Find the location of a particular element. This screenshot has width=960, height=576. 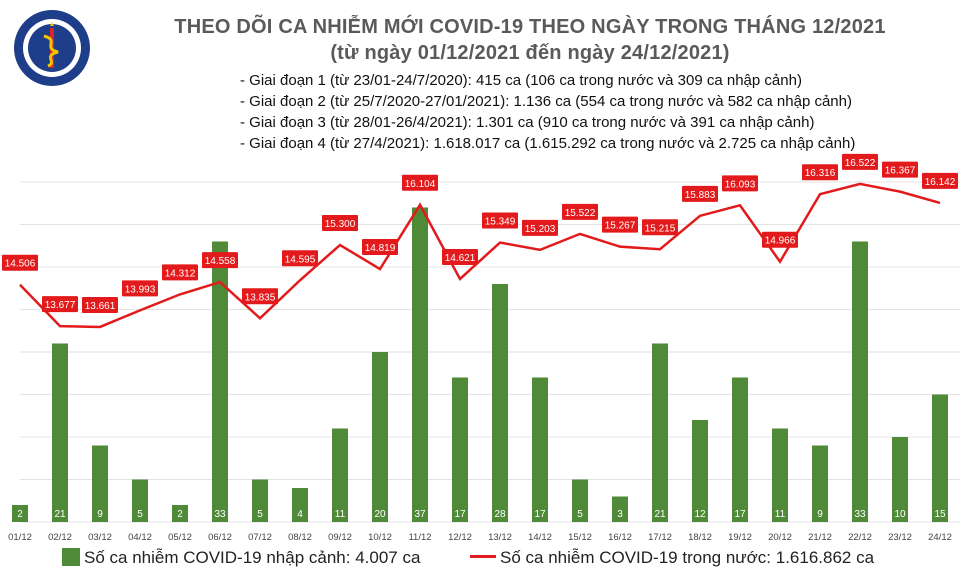

x-tick-label: 02/12 is located at coordinates (60, 537).